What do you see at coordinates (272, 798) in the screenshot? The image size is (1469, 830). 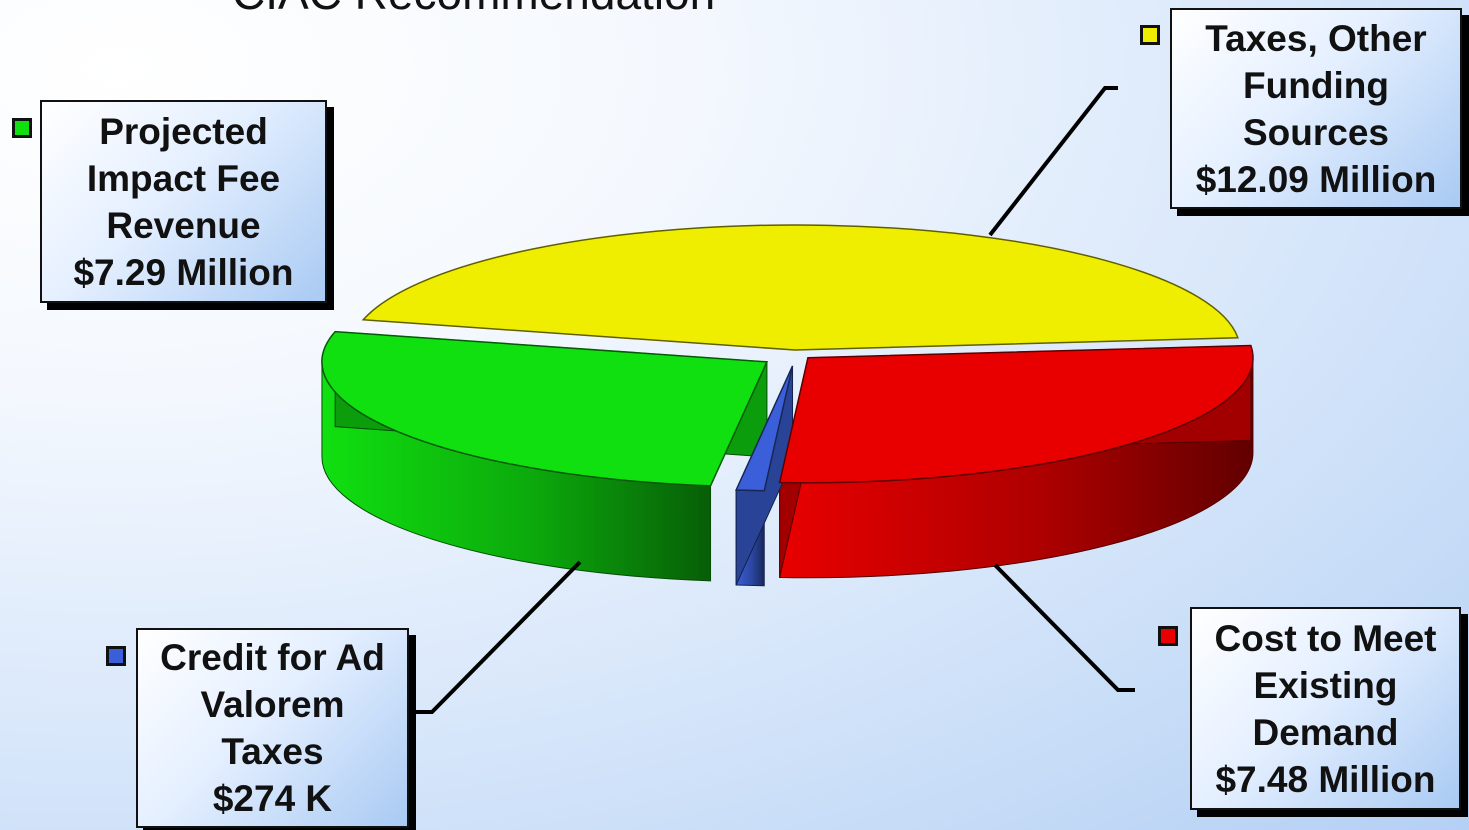 I see `callout-credit-line-4: $274 K` at bounding box center [272, 798].